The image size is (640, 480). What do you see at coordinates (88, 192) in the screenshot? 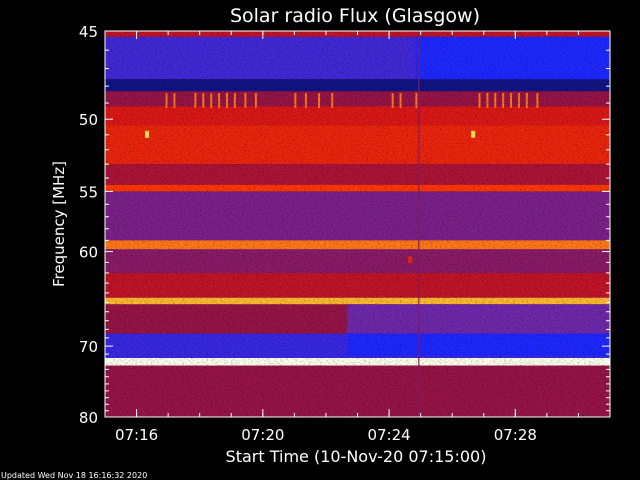
I see `y-tick-label: 55` at bounding box center [88, 192].